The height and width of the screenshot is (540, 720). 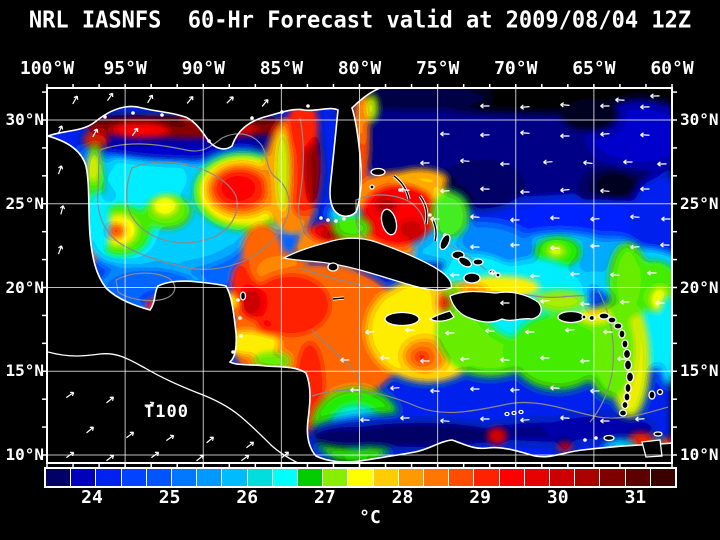 I want to click on lon-tick-label: 85°W, so click(x=281, y=68).